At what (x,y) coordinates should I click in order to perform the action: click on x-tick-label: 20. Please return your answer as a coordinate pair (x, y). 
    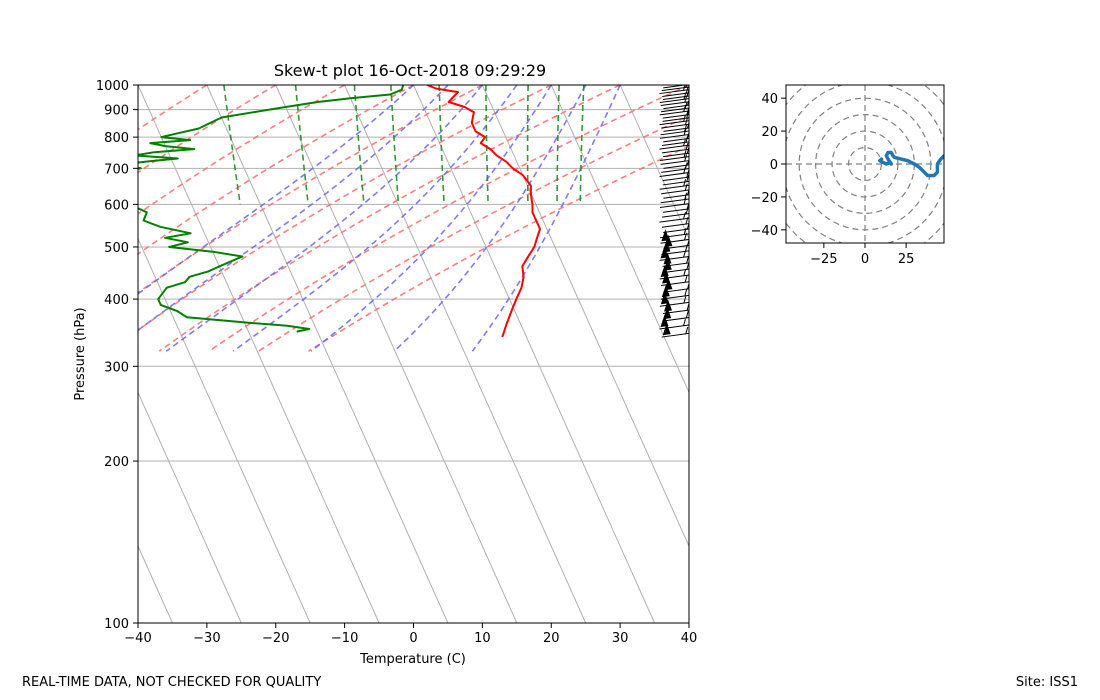
    Looking at the image, I should click on (551, 638).